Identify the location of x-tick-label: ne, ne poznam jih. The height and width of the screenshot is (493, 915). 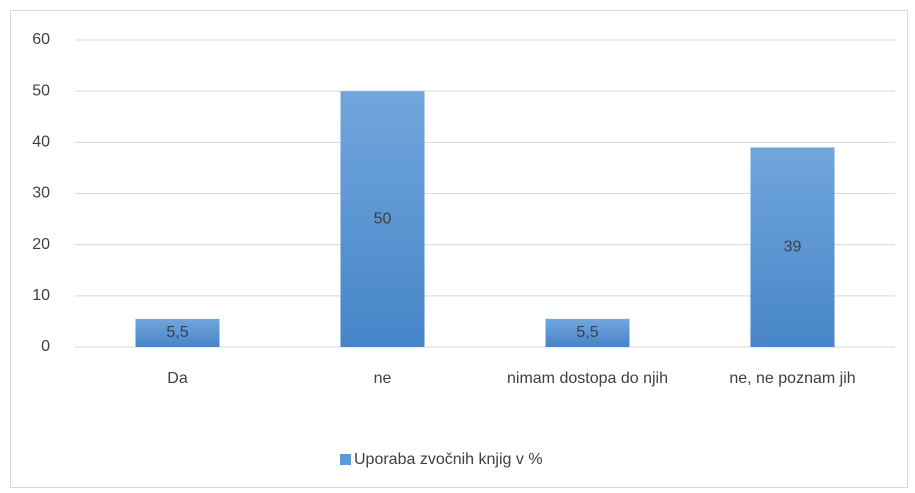
(792, 378).